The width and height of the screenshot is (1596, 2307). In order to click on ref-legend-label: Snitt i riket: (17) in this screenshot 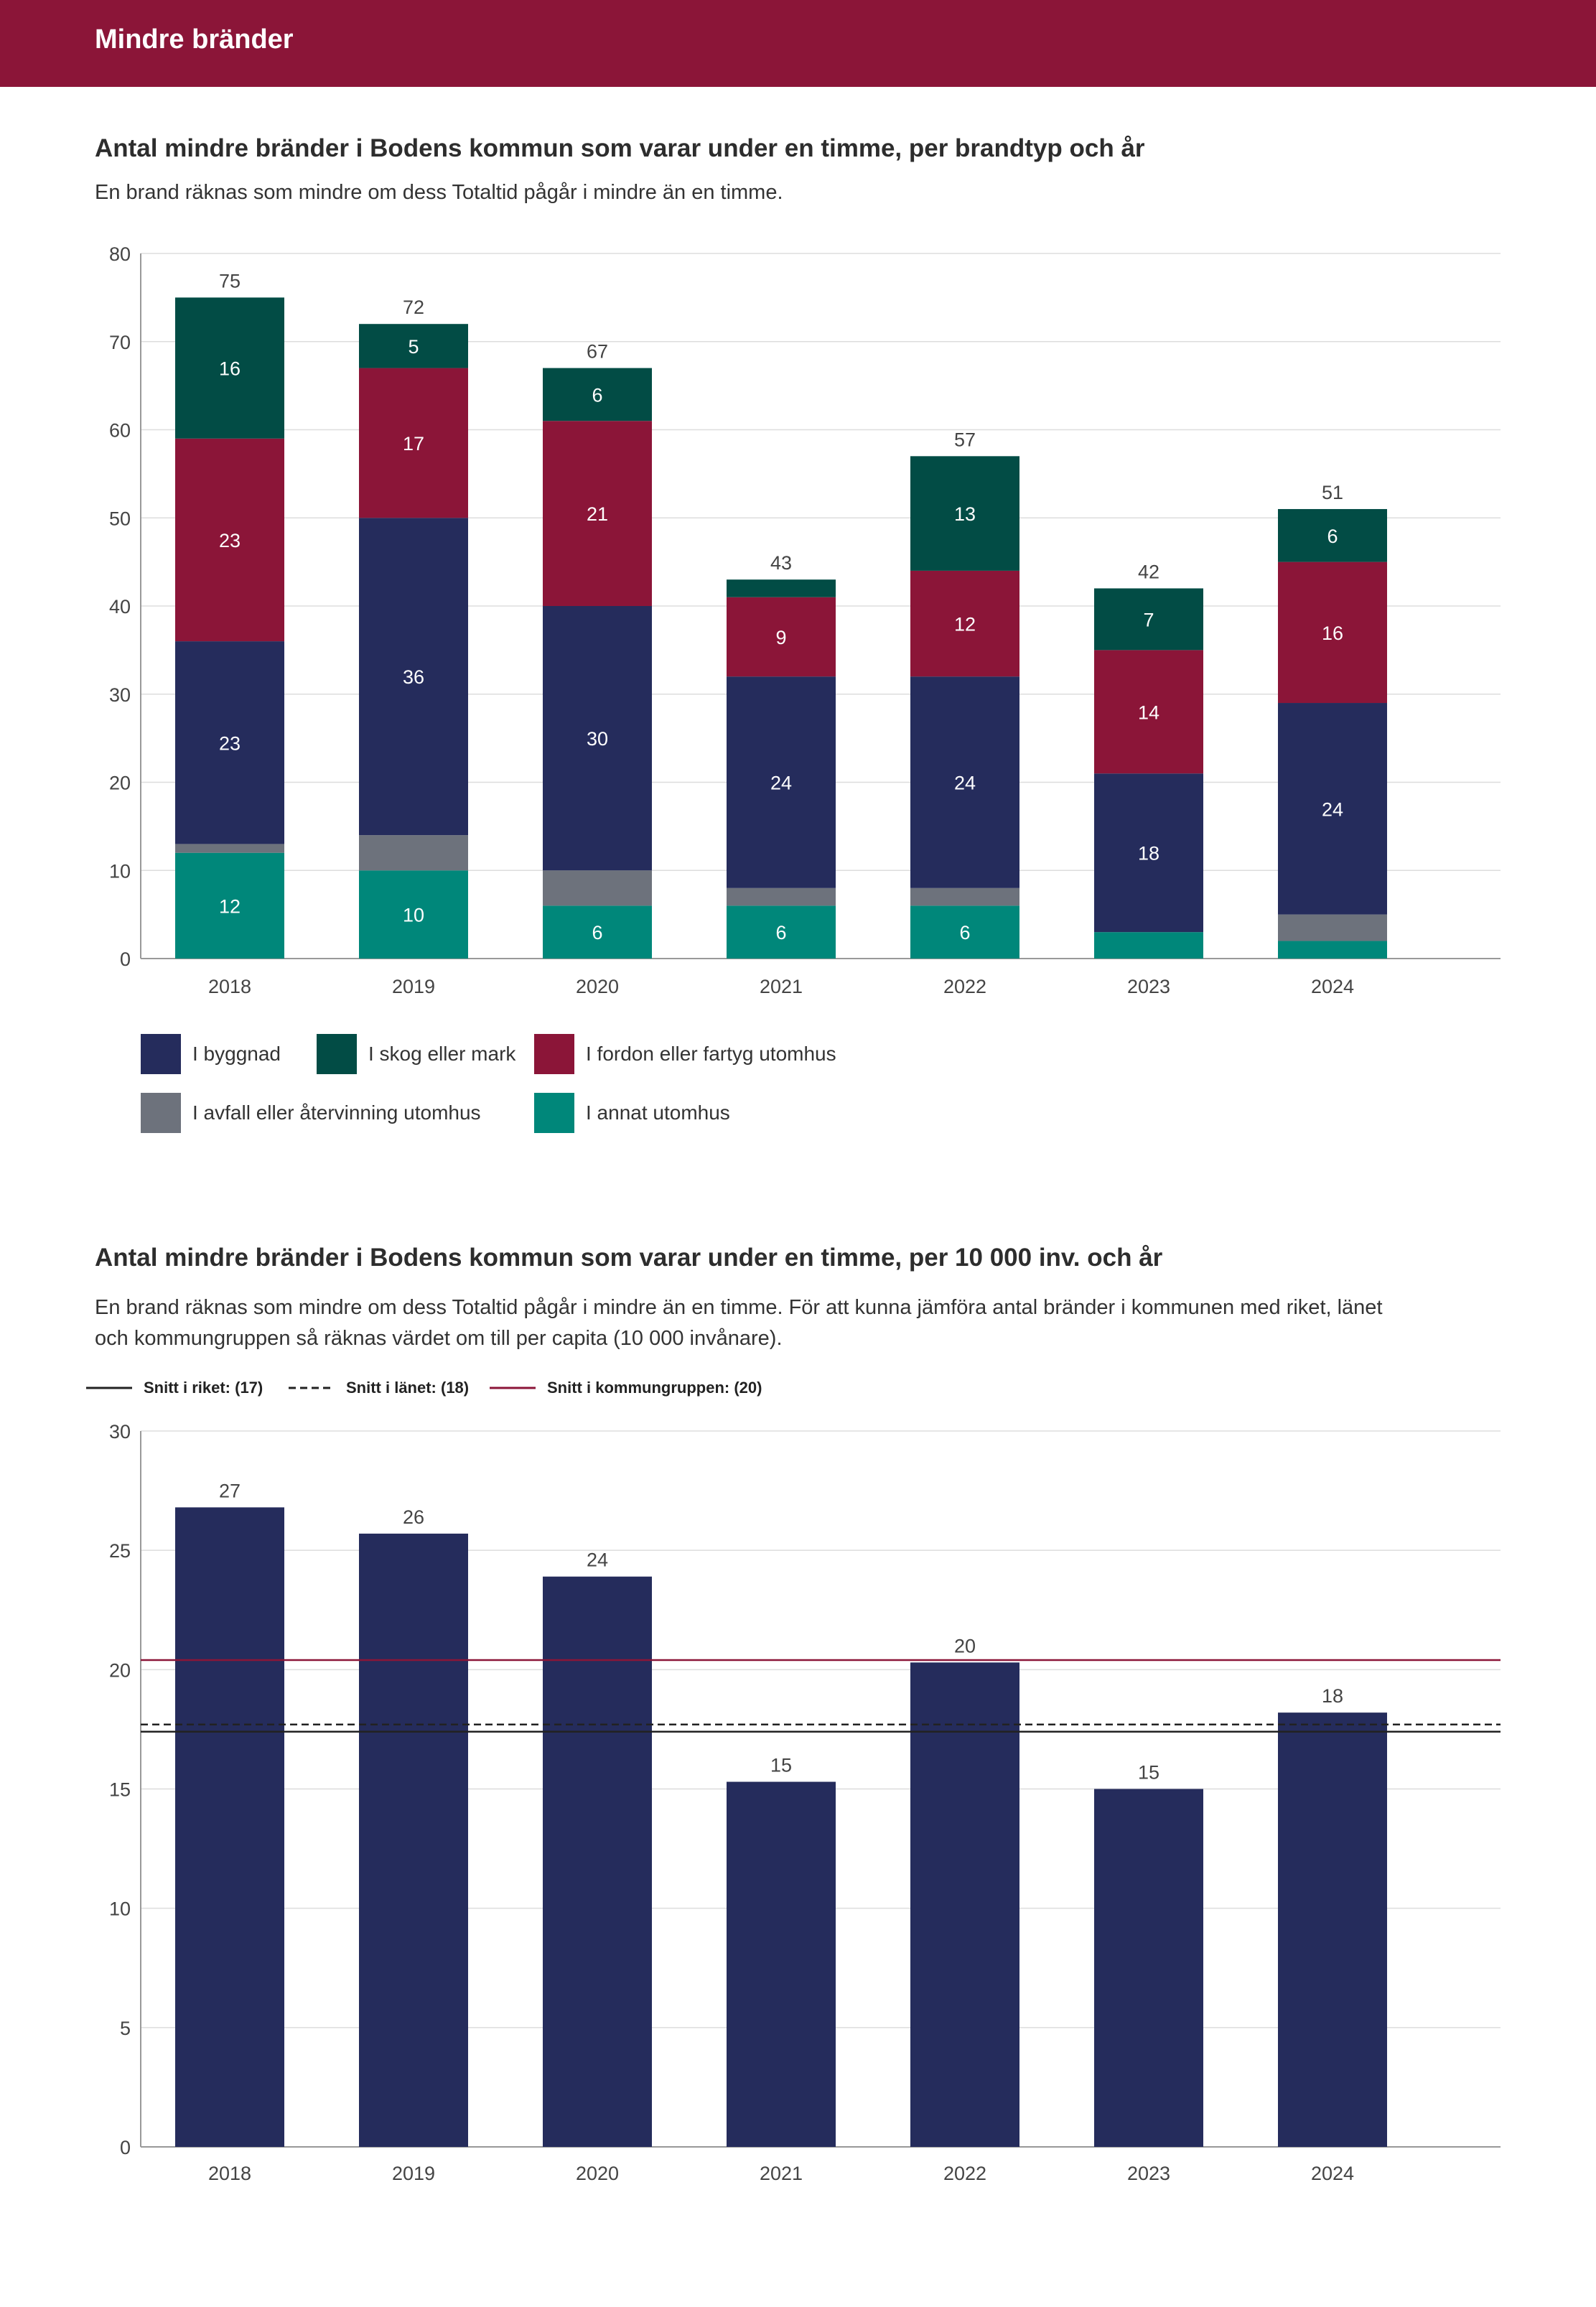, I will do `click(203, 1388)`.